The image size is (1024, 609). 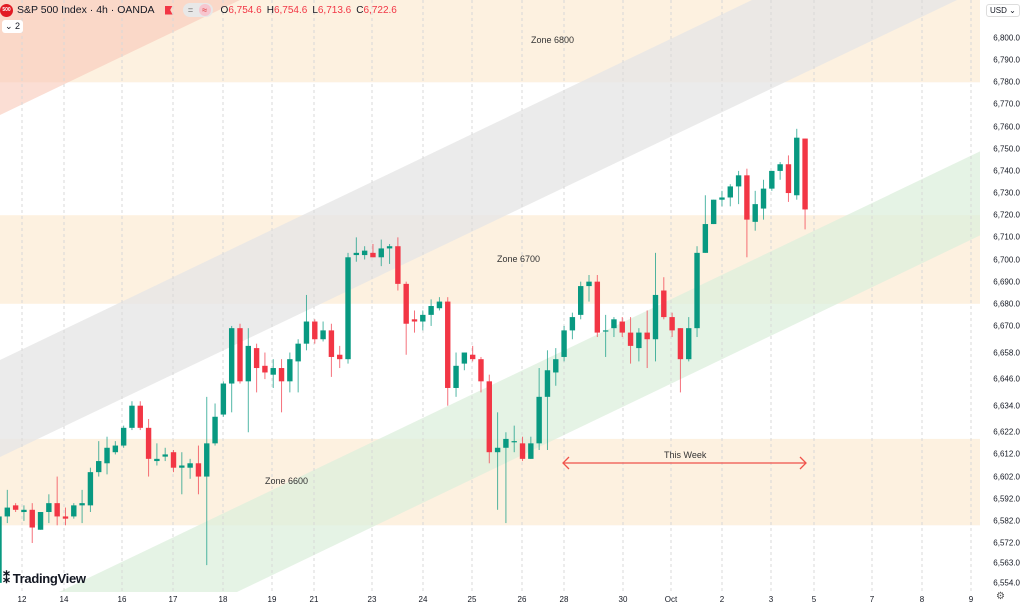 I want to click on time-label: 17, so click(x=173, y=599).